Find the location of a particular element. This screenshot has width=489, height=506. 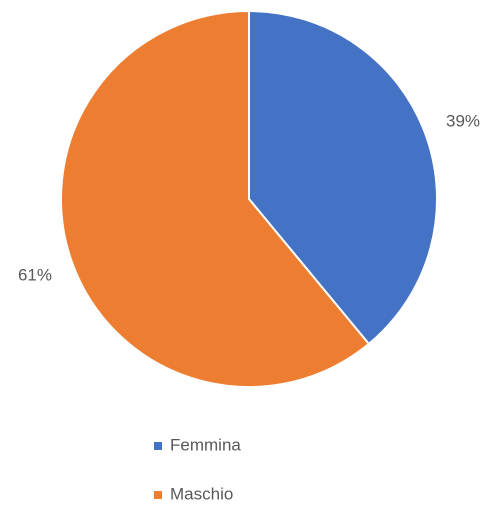

data-label: 61% is located at coordinates (35, 275).